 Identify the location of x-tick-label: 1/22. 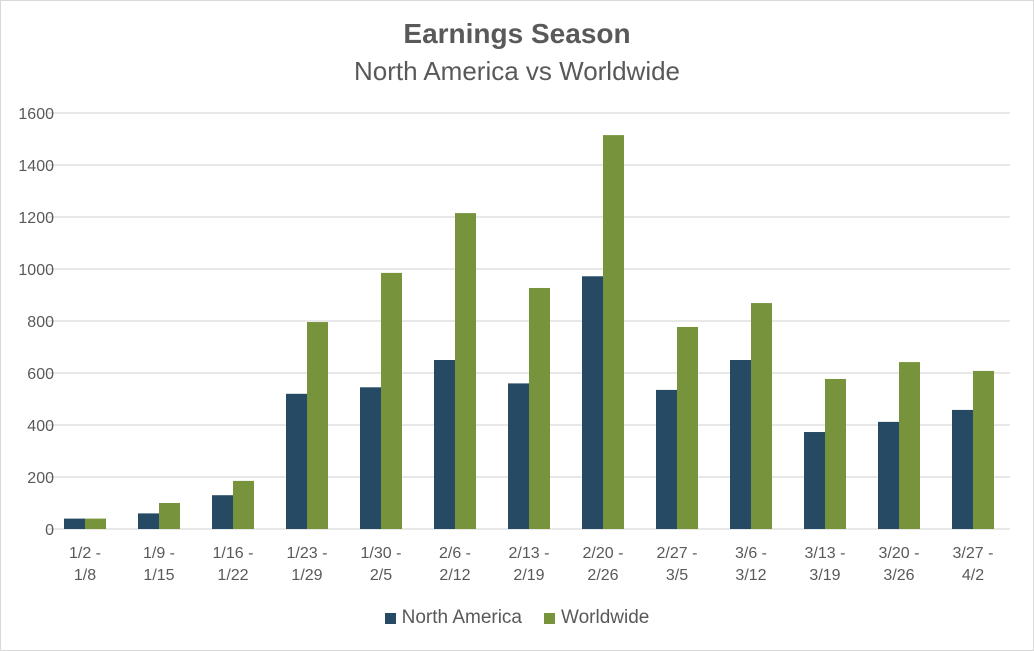
(232, 575).